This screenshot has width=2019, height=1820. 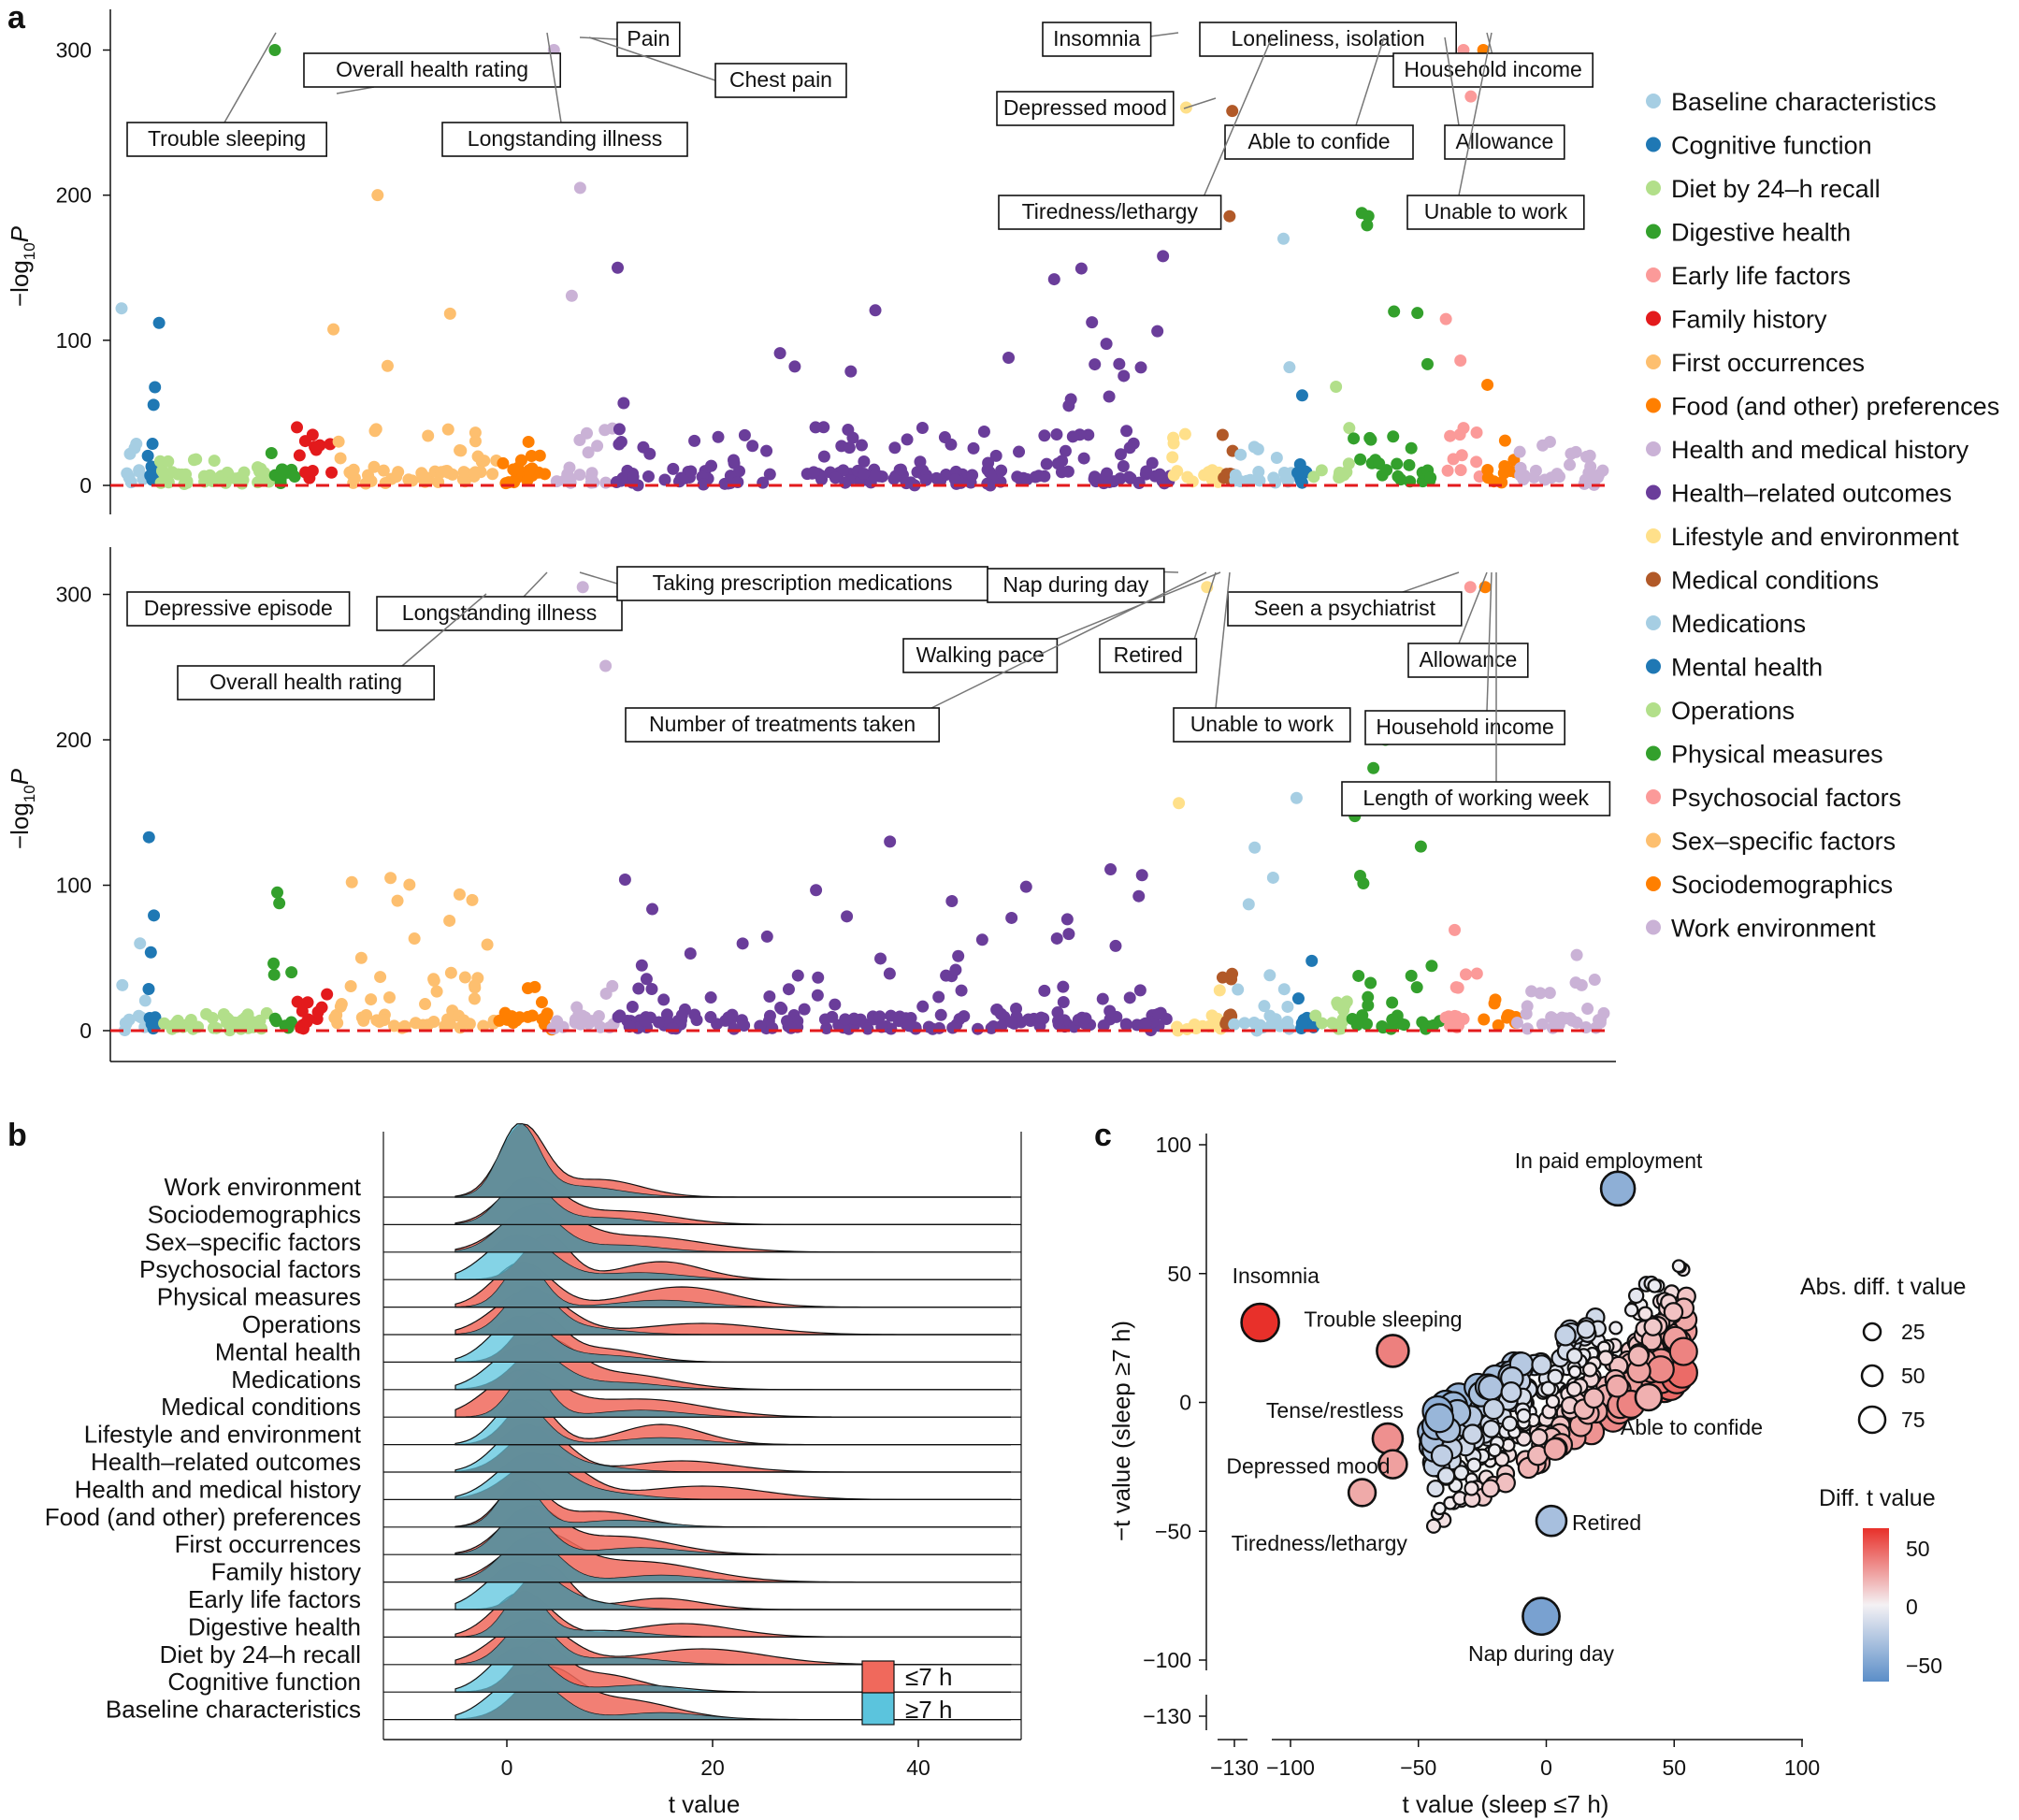 I want to click on size-legend: Abs. diff. t value 25 50 75, so click(x=1883, y=1354).